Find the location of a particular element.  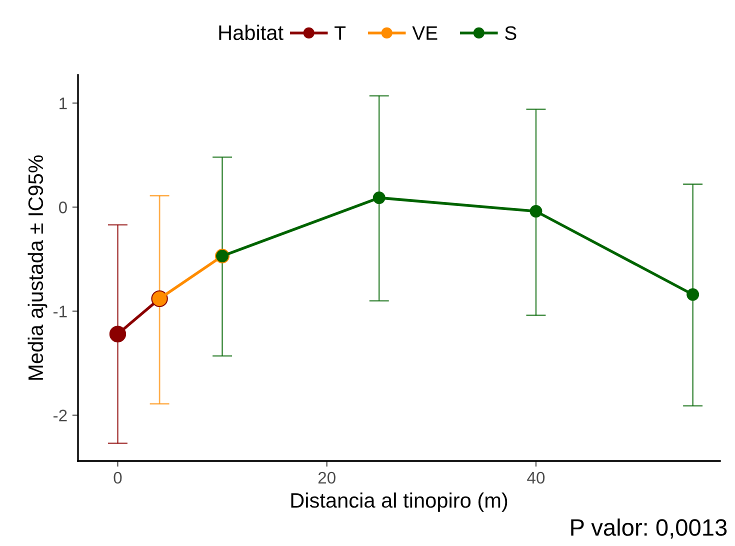

y-axis-title: Media ajustada ± IC95% is located at coordinates (38, 267).